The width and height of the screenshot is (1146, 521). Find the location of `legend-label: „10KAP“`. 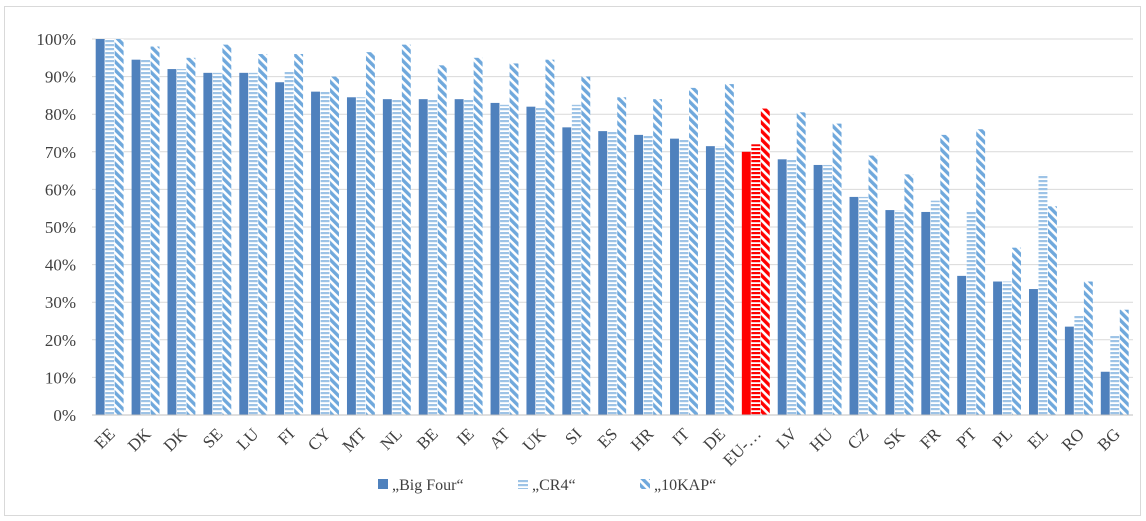

legend-label: „10KAP“ is located at coordinates (685, 485).